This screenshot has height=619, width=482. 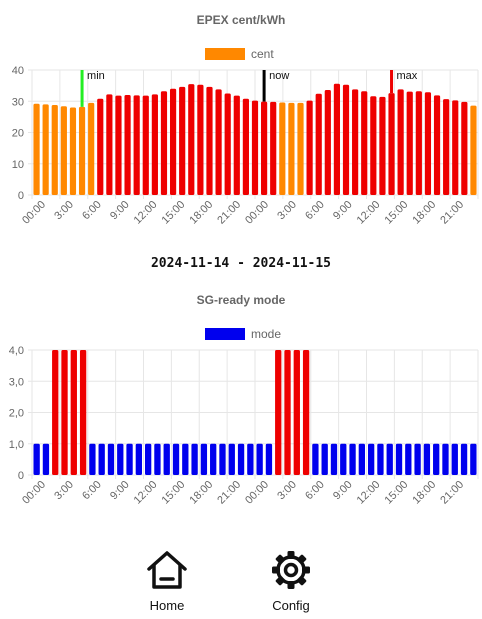 What do you see at coordinates (291, 605) in the screenshot?
I see `config-label: Config` at bounding box center [291, 605].